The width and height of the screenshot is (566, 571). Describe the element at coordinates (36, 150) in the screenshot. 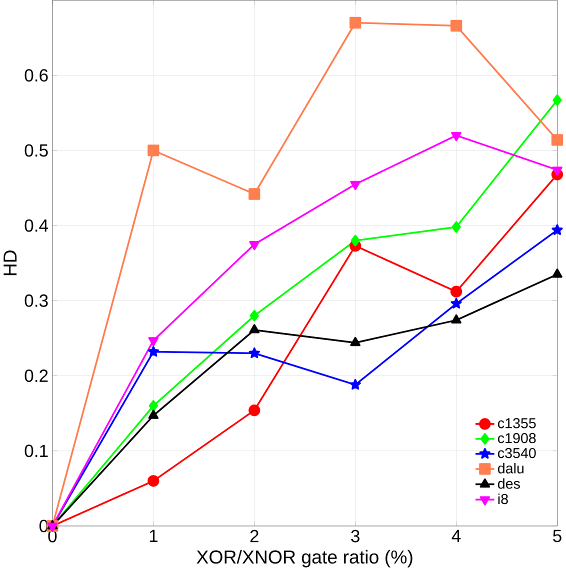

I see `y-tick-label: 0.5` at that location.